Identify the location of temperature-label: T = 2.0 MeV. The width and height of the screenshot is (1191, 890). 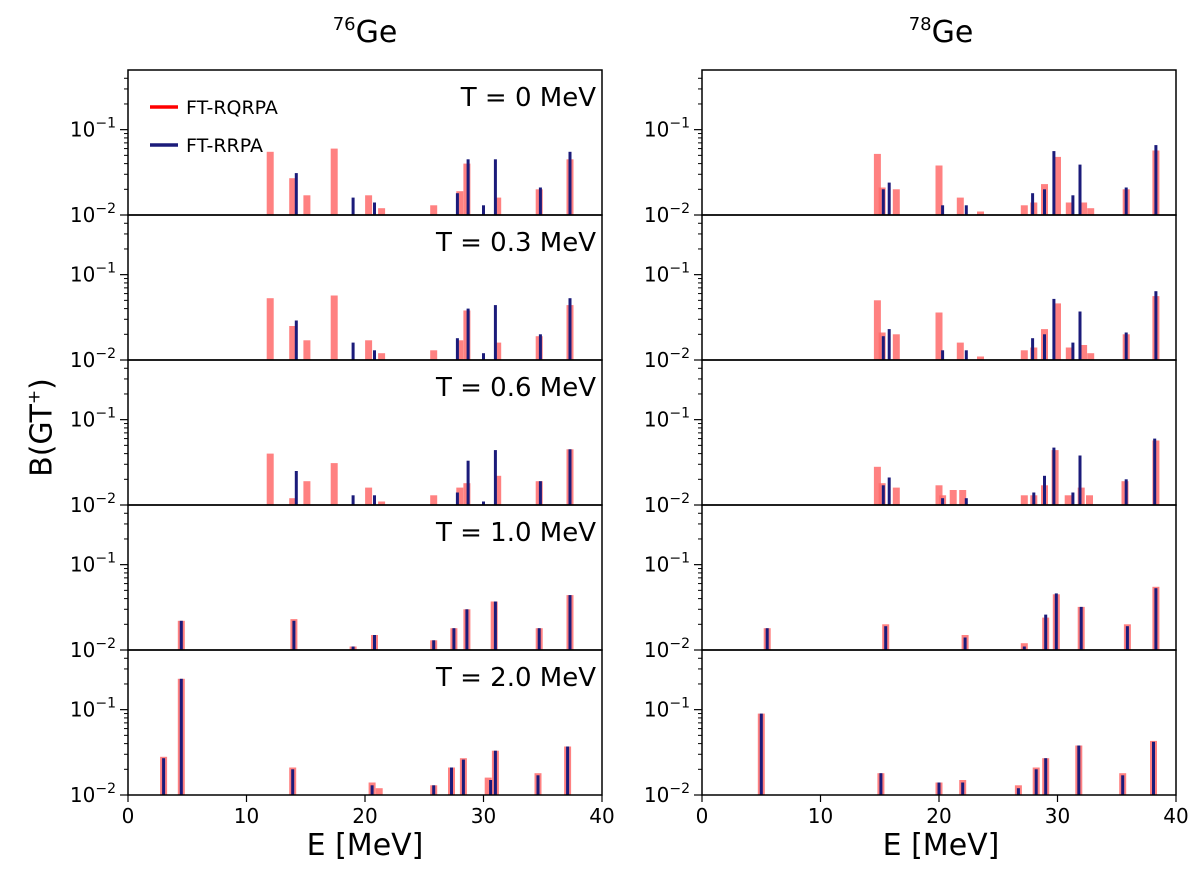
(515, 678).